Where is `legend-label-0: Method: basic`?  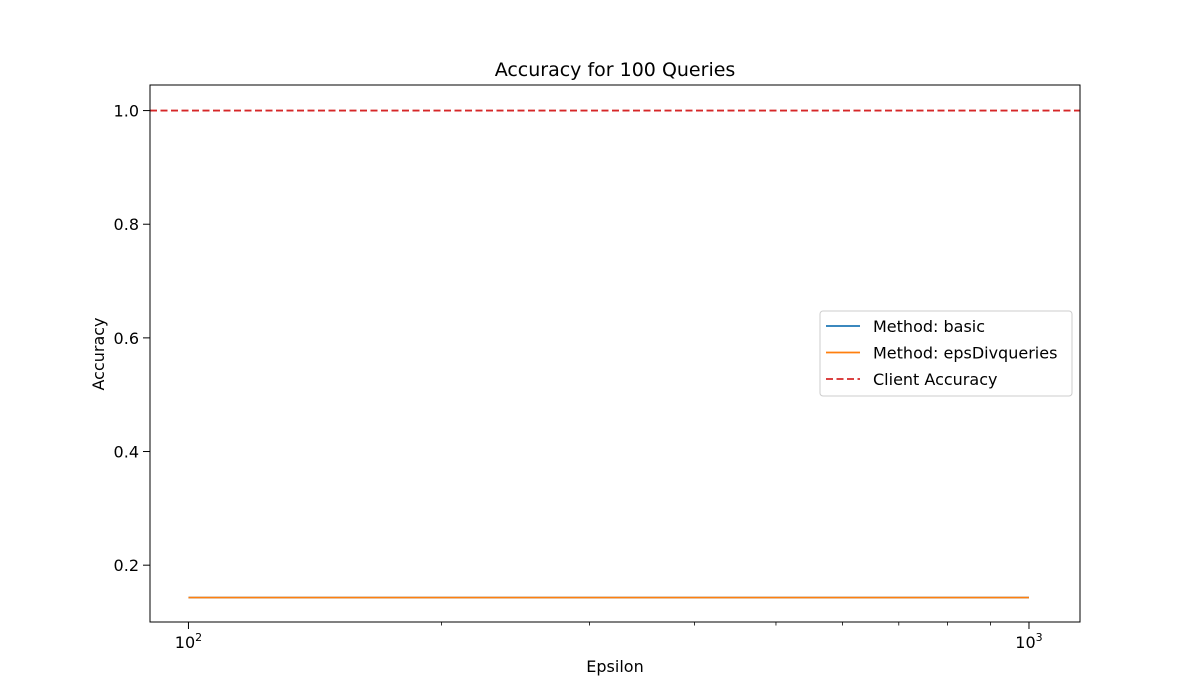 legend-label-0: Method: basic is located at coordinates (929, 326).